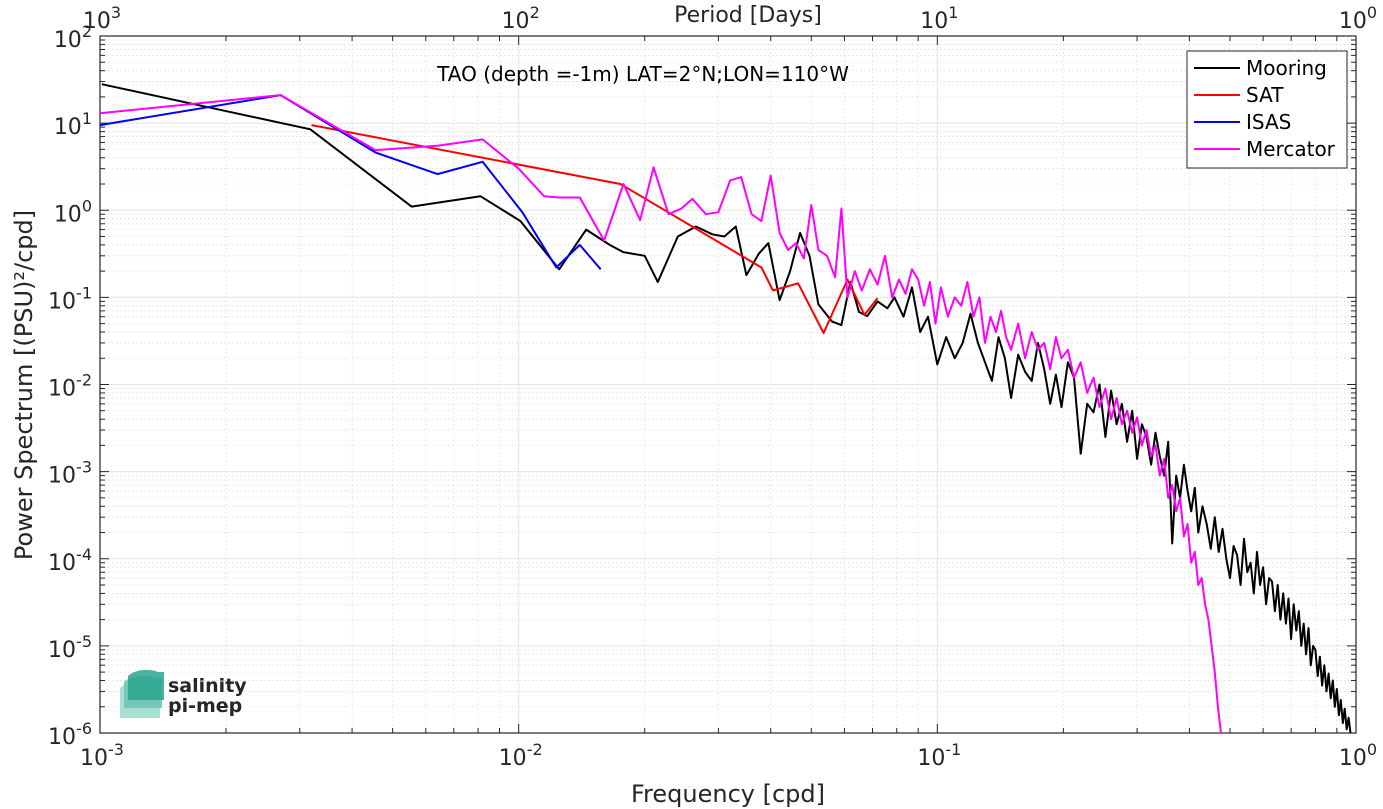  Describe the element at coordinates (73, 124) in the screenshot. I see `y-tick-label: 10¹` at that location.